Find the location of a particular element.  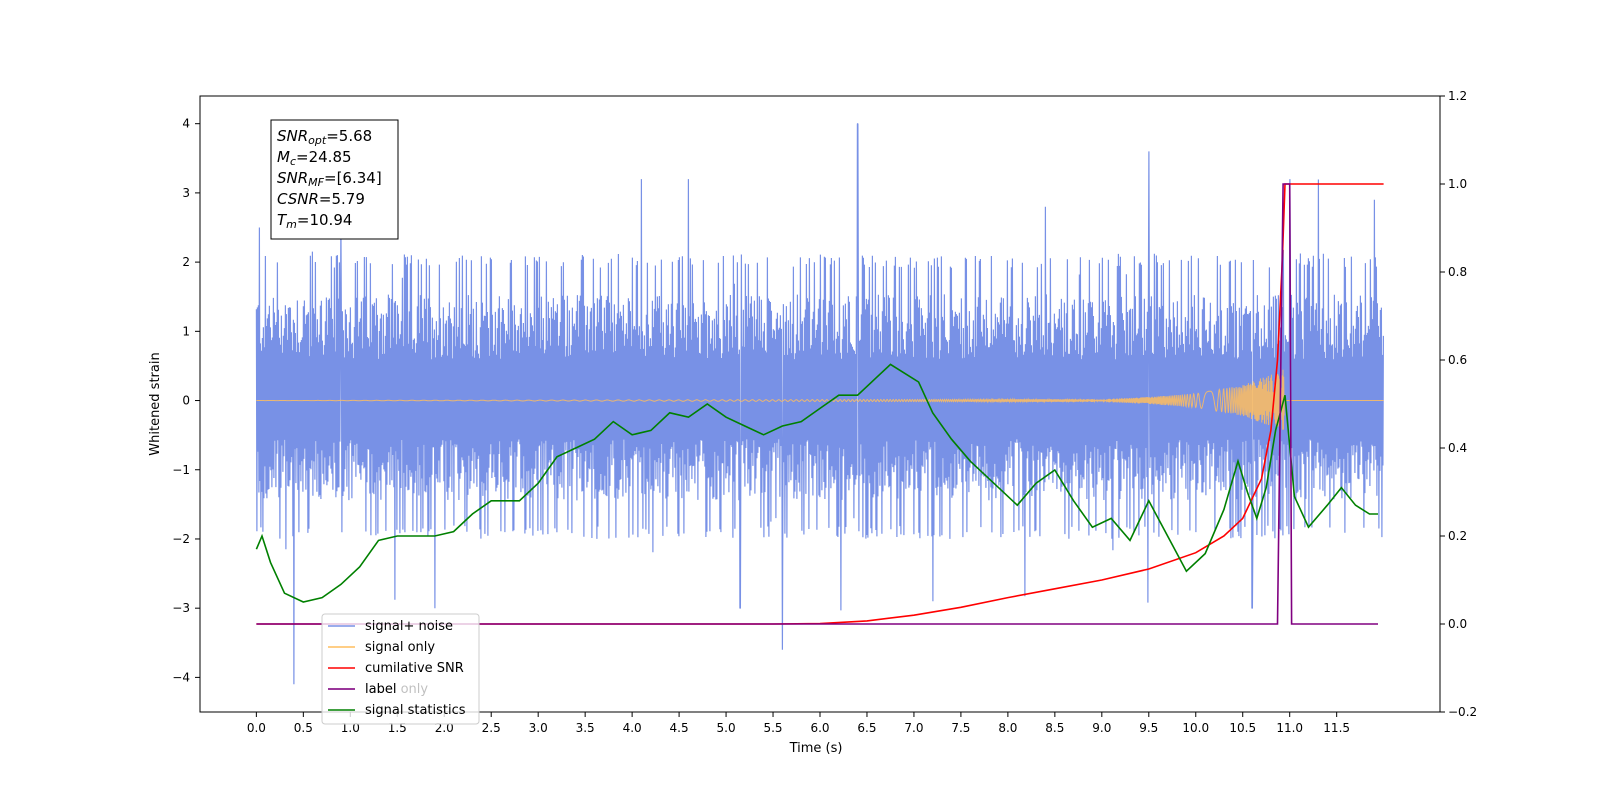

legend-label: label is located at coordinates (380, 689).